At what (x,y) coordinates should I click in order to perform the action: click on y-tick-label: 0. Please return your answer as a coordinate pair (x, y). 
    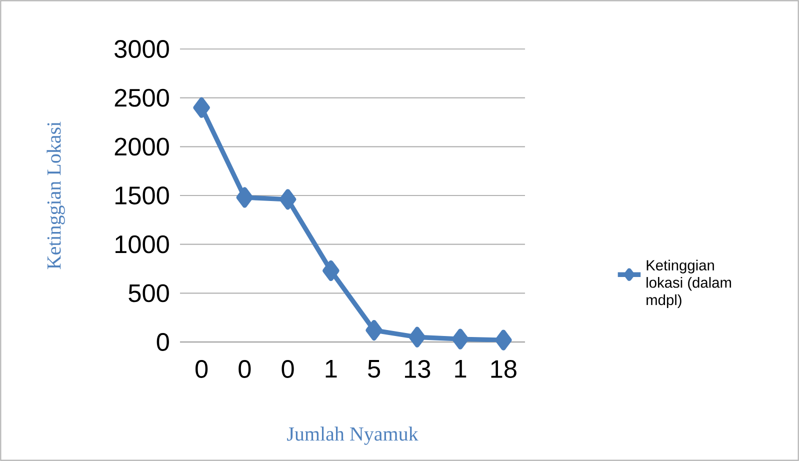
    Looking at the image, I should click on (162, 342).